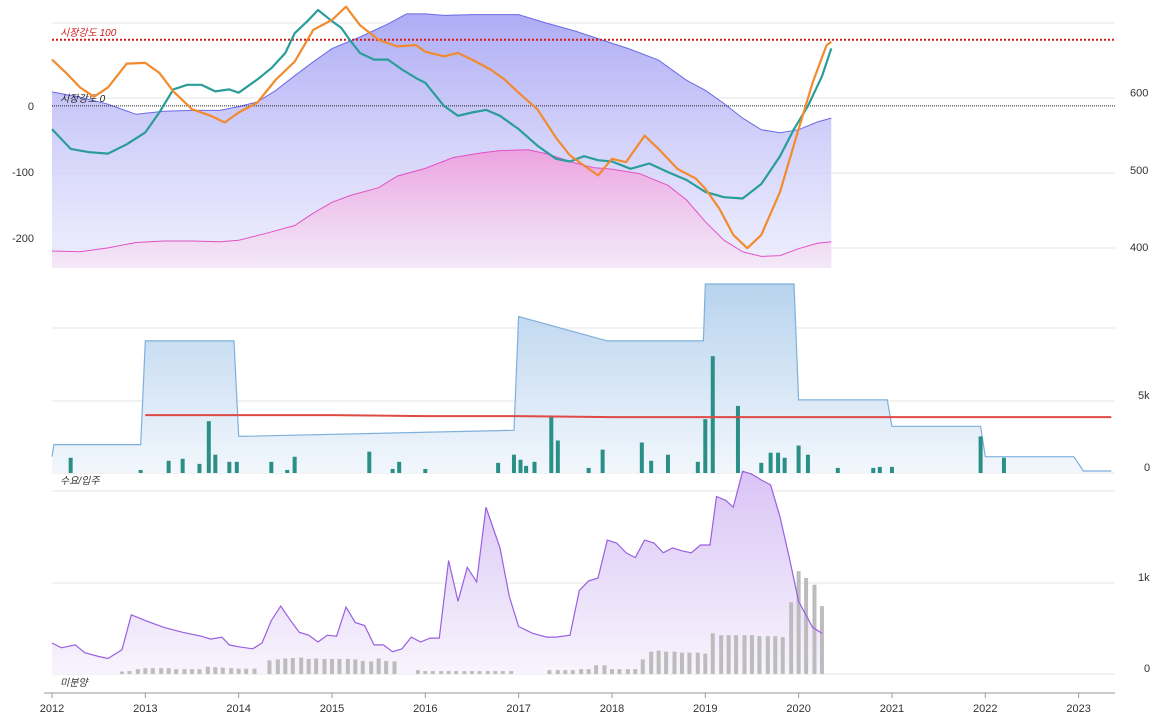  I want to click on left-tick-label: -200, so click(23, 239).